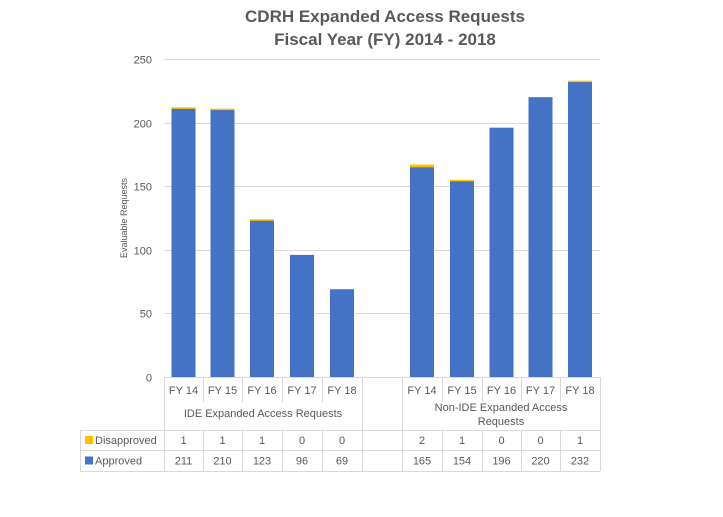 The width and height of the screenshot is (723, 517). Describe the element at coordinates (143, 125) in the screenshot. I see `y-tick-label: 200` at that location.